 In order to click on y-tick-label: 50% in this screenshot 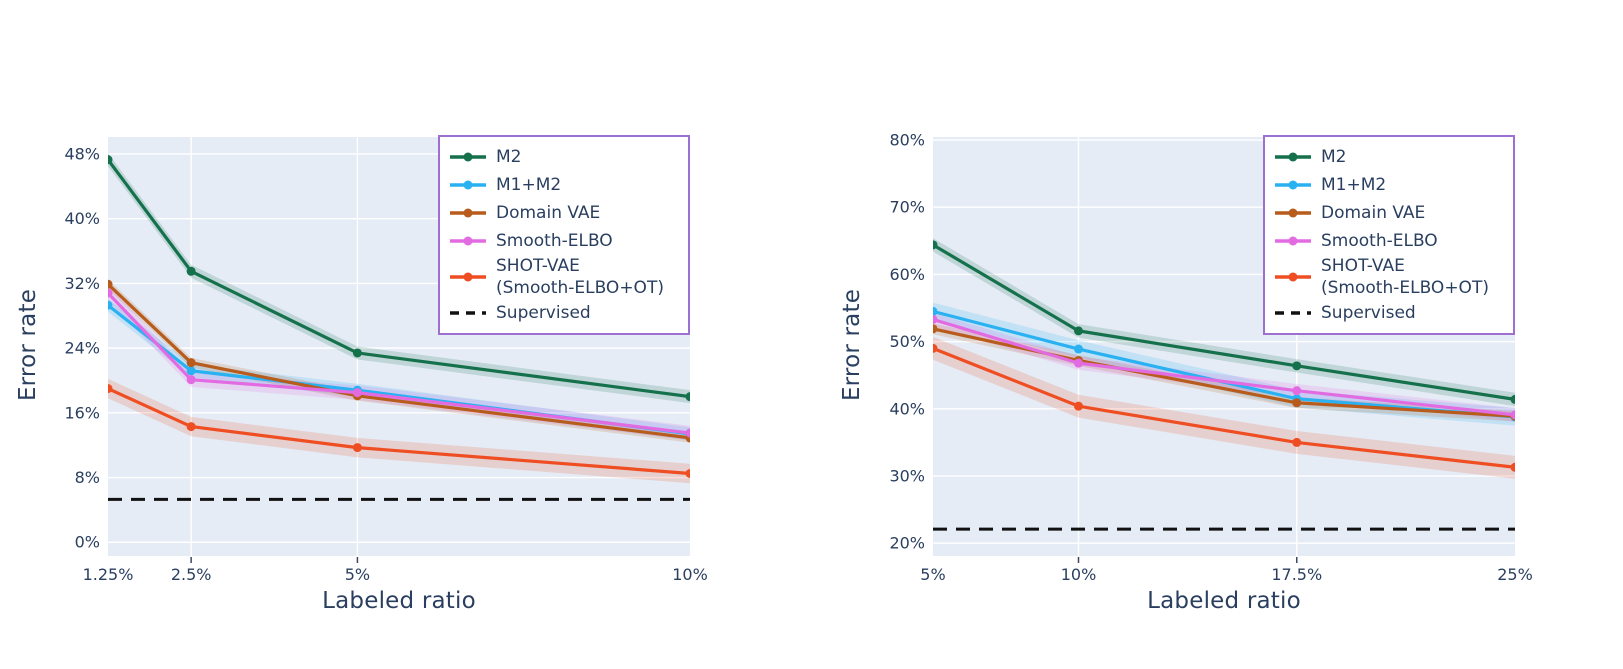, I will do `click(907, 341)`.